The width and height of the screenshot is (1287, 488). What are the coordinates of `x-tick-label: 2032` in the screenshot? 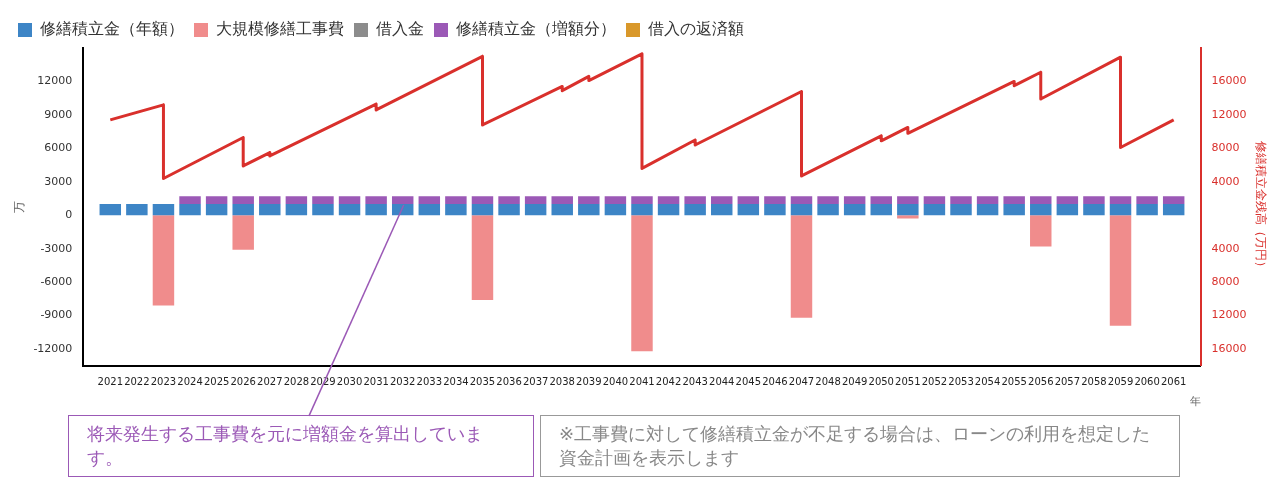 It's located at (402, 382).